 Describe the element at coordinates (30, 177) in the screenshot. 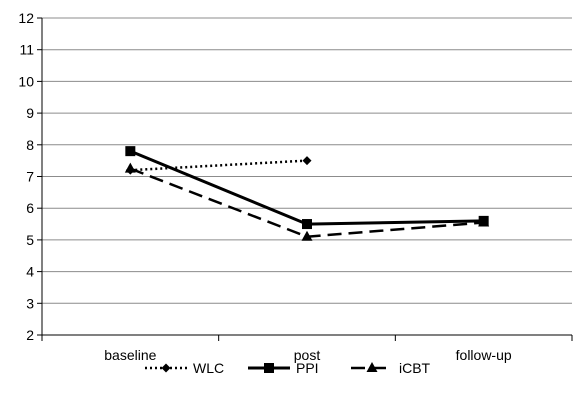

I see `y-tick-label: 7` at that location.